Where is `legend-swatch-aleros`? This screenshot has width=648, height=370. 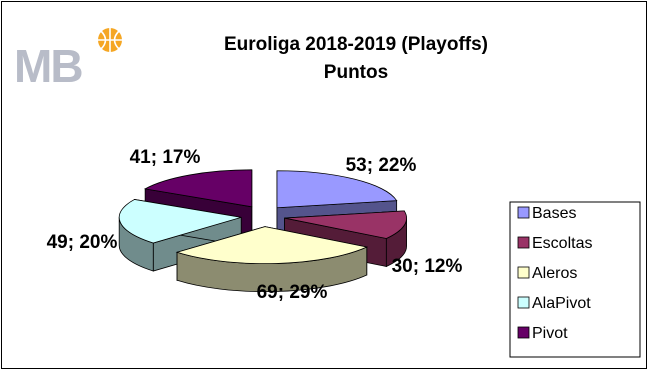
legend-swatch-aleros is located at coordinates (523, 272).